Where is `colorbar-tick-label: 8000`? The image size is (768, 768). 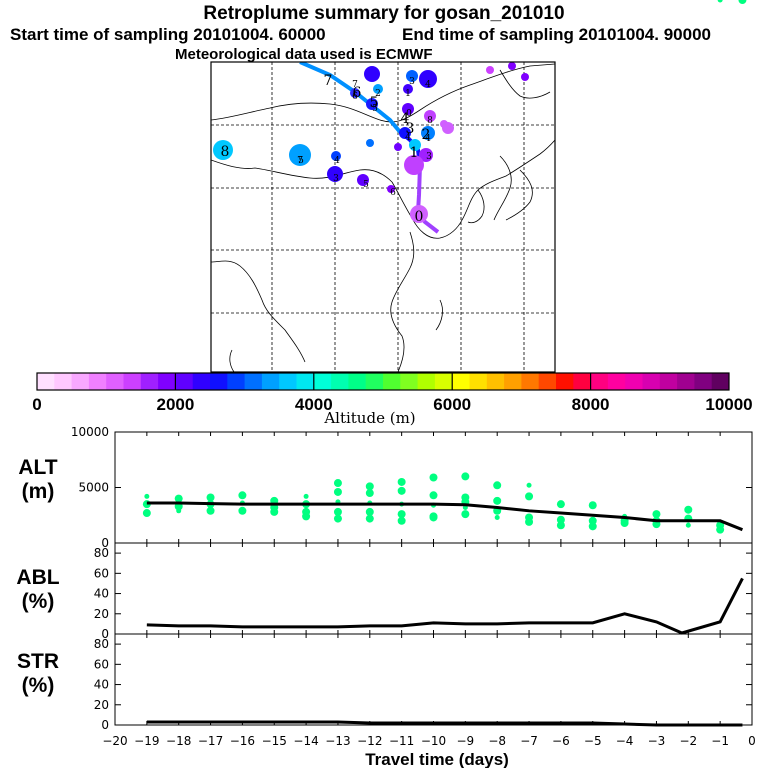 colorbar-tick-label: 8000 is located at coordinates (591, 404).